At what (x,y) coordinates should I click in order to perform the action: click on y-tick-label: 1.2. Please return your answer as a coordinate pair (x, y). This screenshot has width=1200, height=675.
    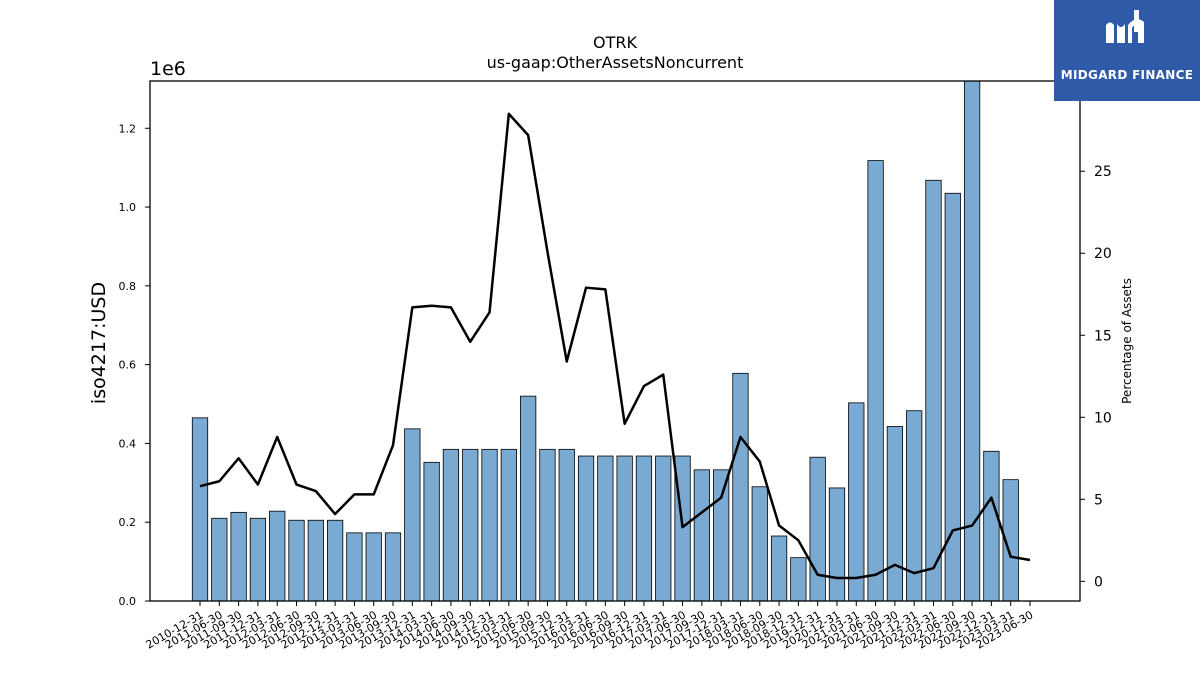
    Looking at the image, I should click on (128, 128).